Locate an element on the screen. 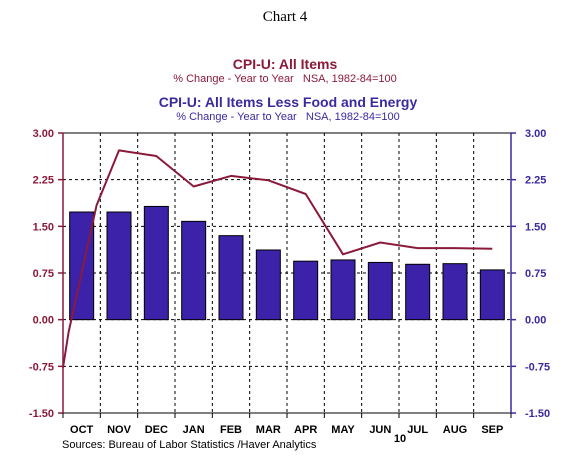  y-tick-label-left: 0.00 is located at coordinates (43, 321).